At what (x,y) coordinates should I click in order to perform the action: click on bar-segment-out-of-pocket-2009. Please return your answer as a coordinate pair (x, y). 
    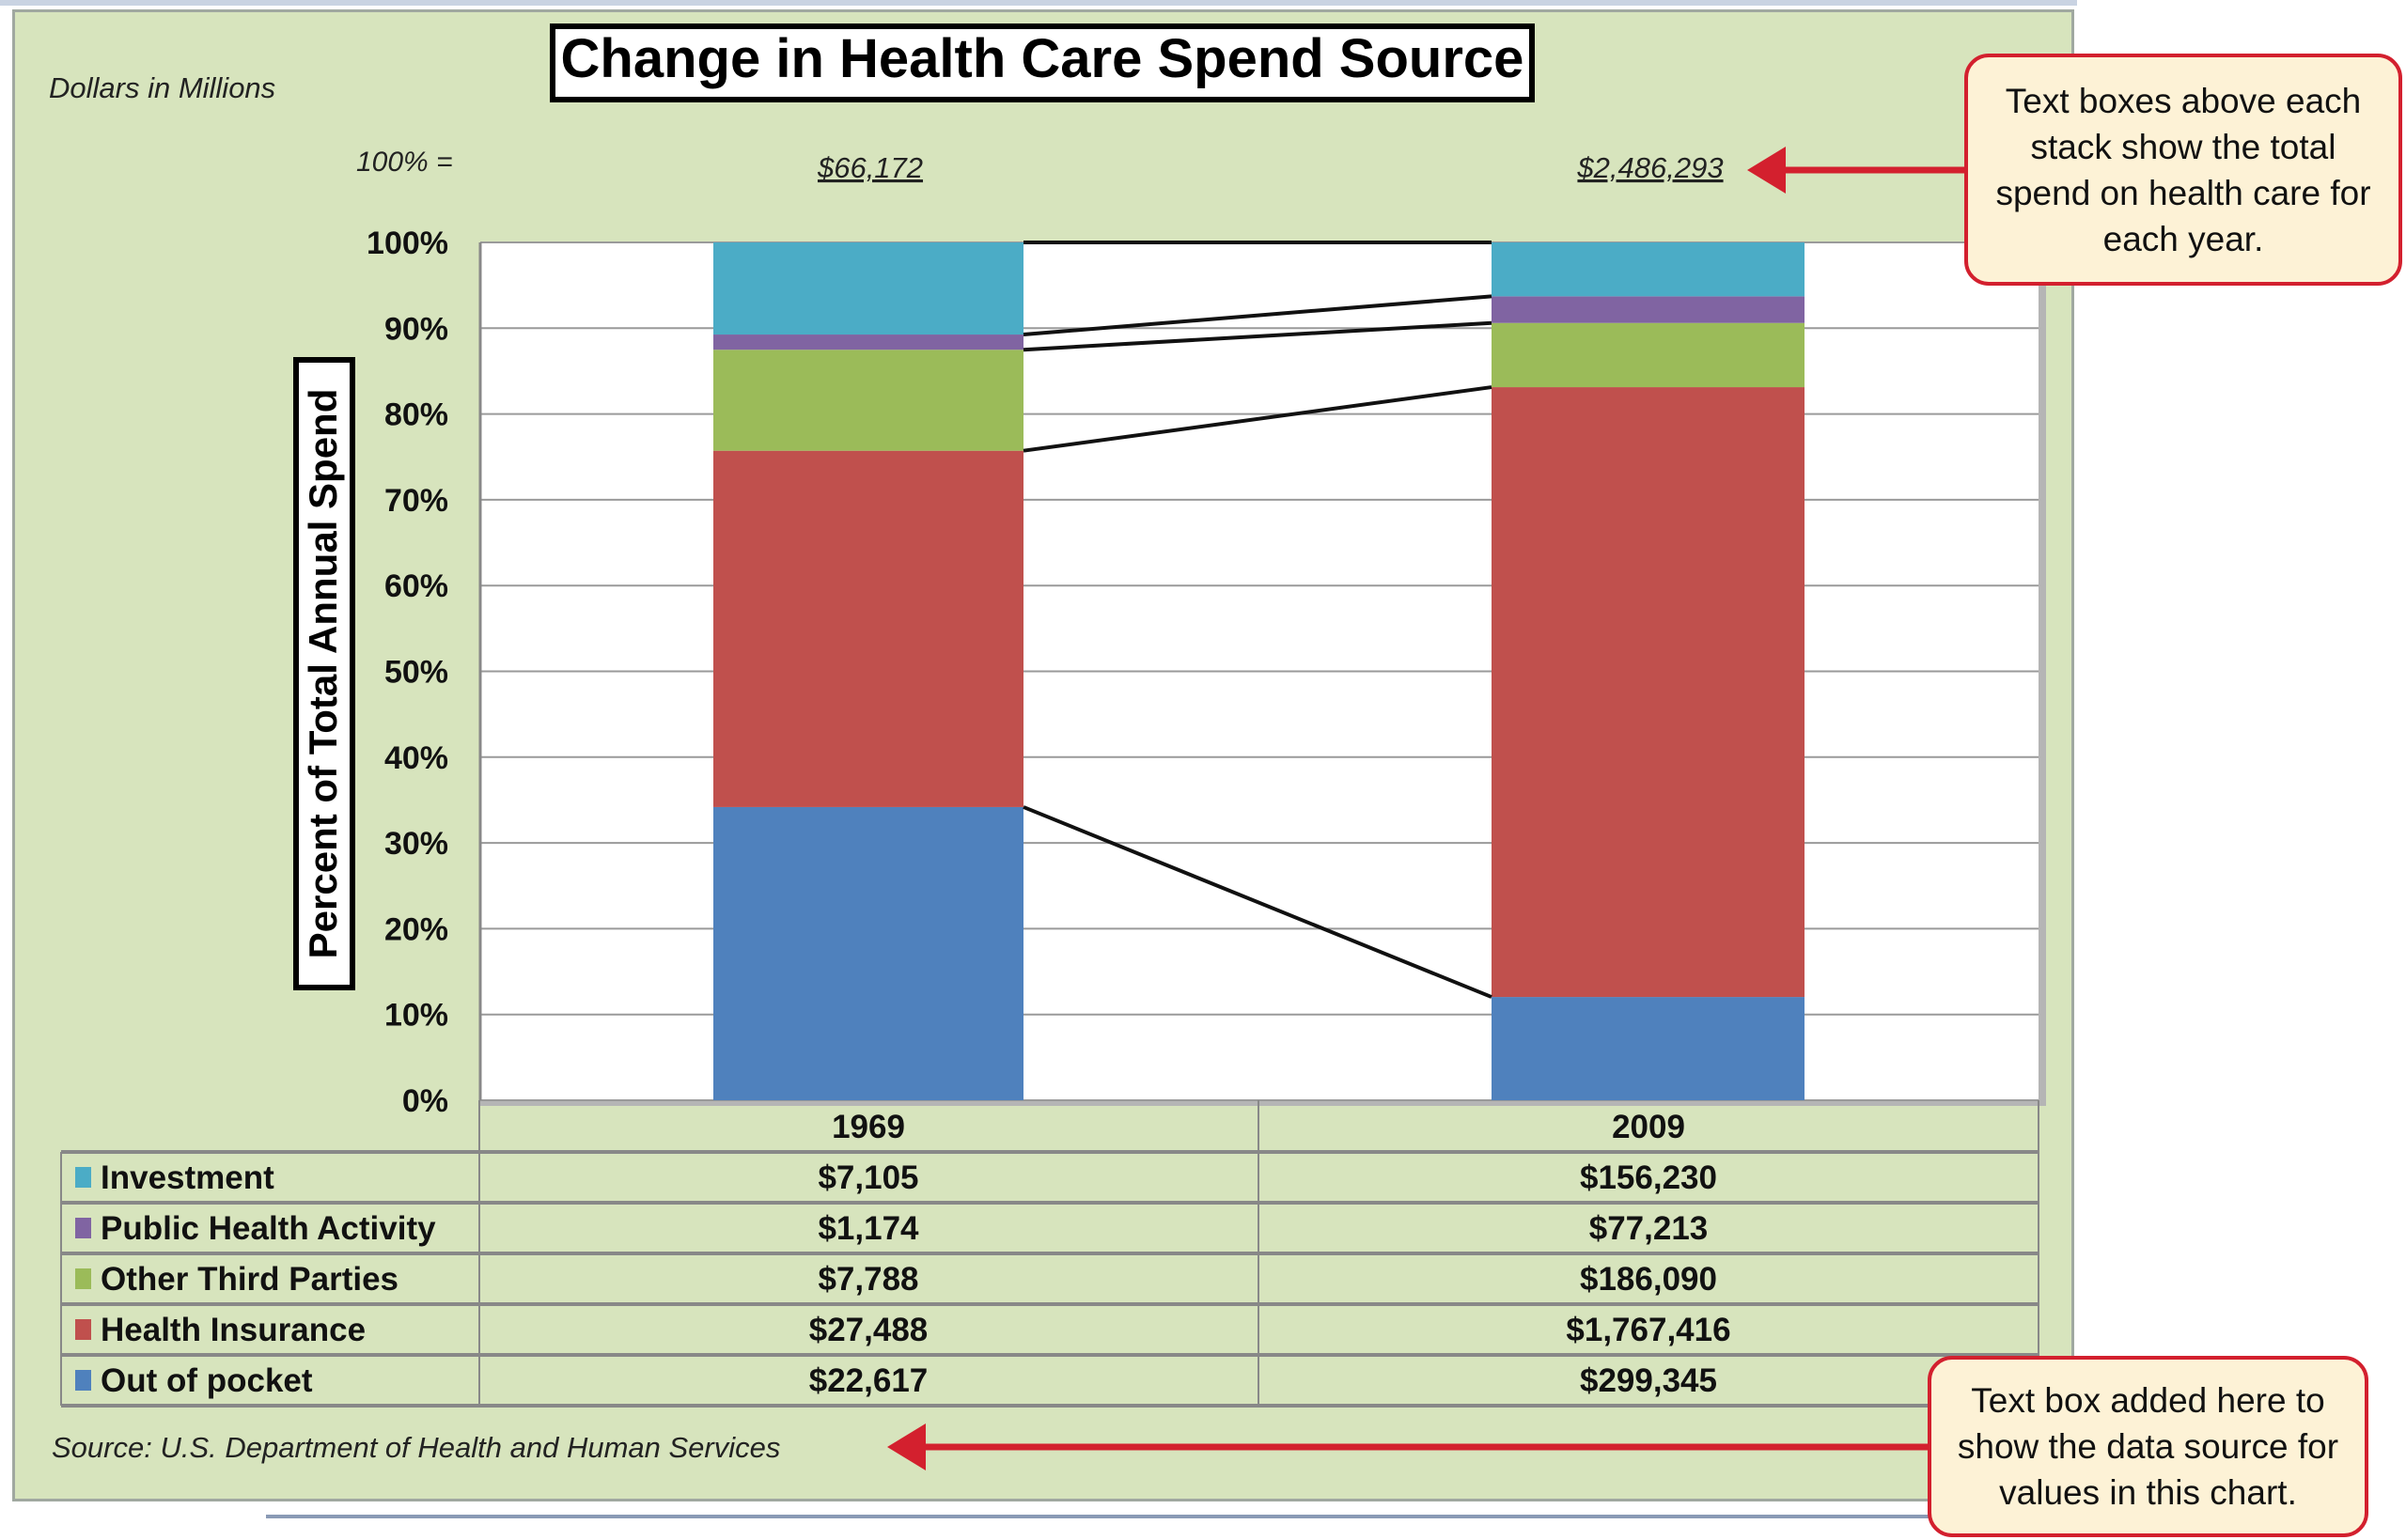
    Looking at the image, I should click on (1648, 1048).